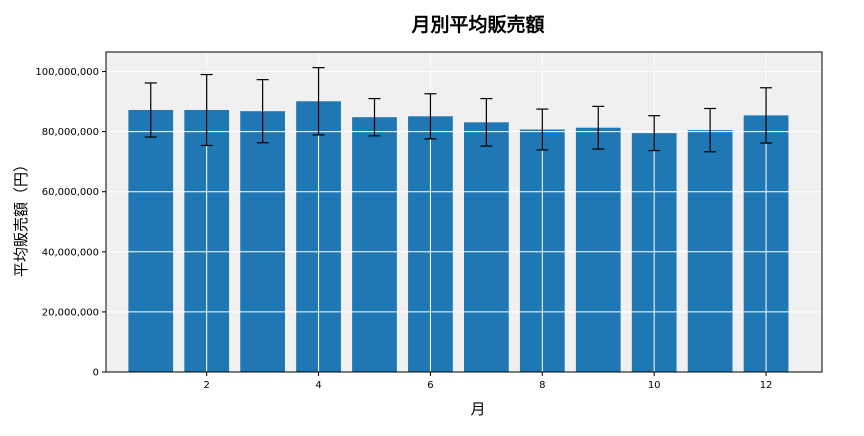 The image size is (864, 436). I want to click on x-axis-label: 月, so click(477, 409).